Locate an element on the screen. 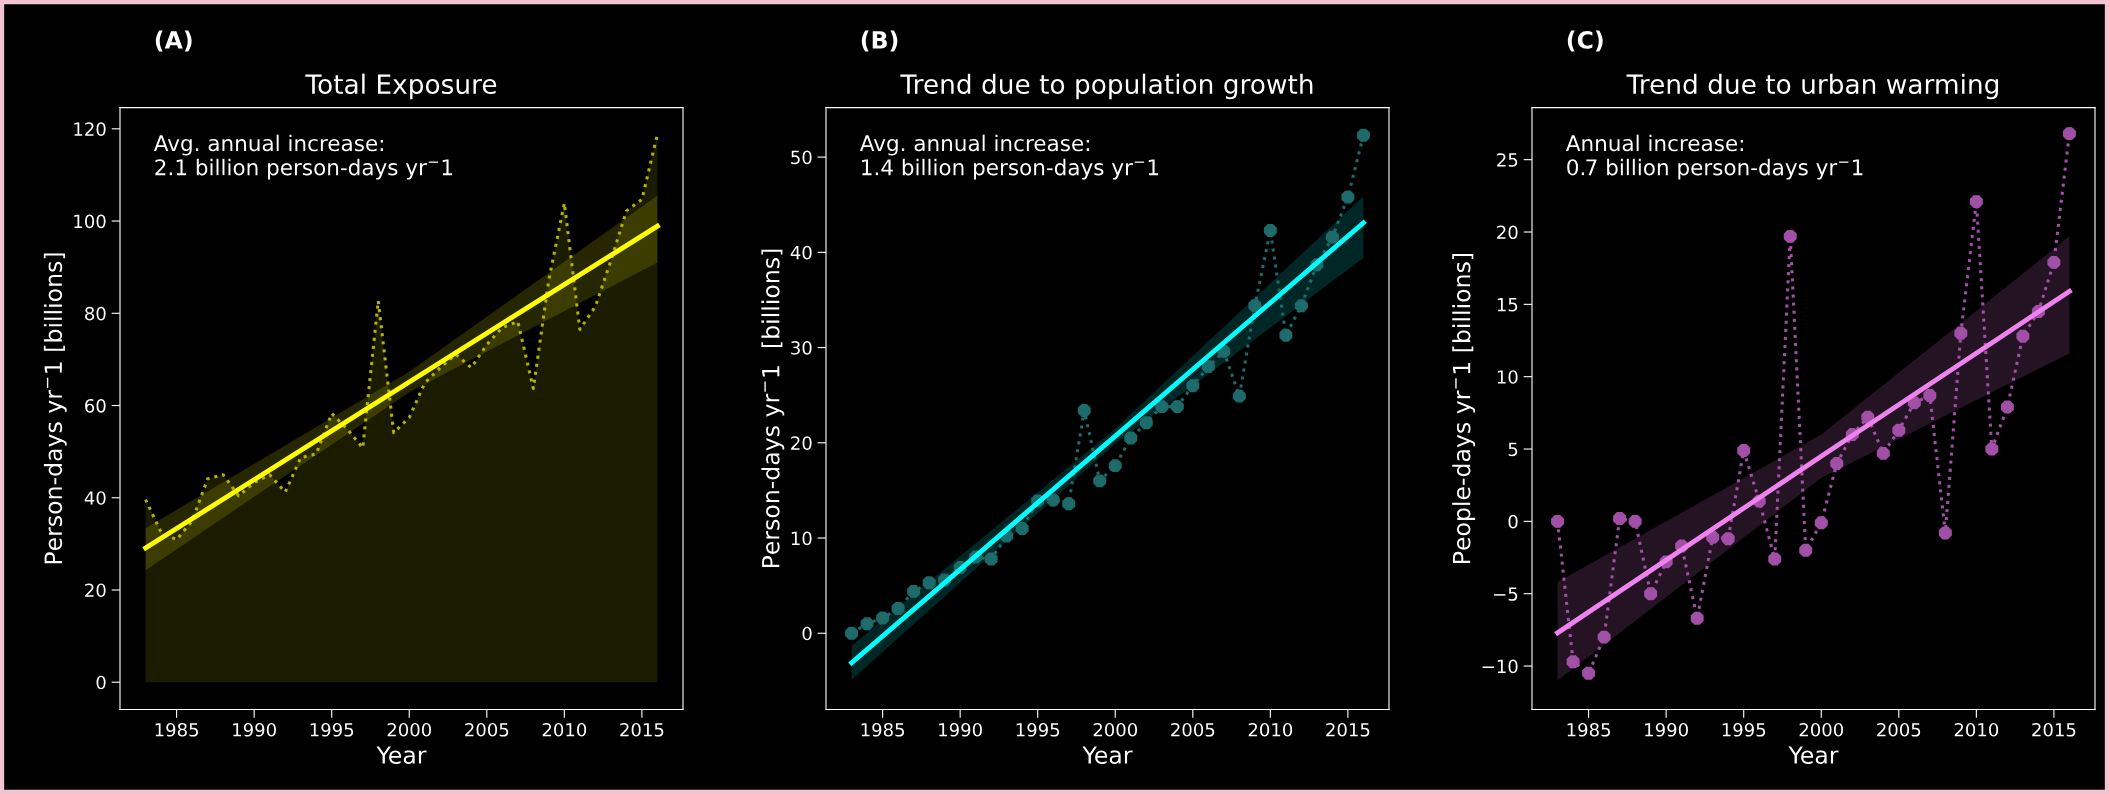 This screenshot has height=794, width=2109. y-tick-label: 80 is located at coordinates (95, 313).